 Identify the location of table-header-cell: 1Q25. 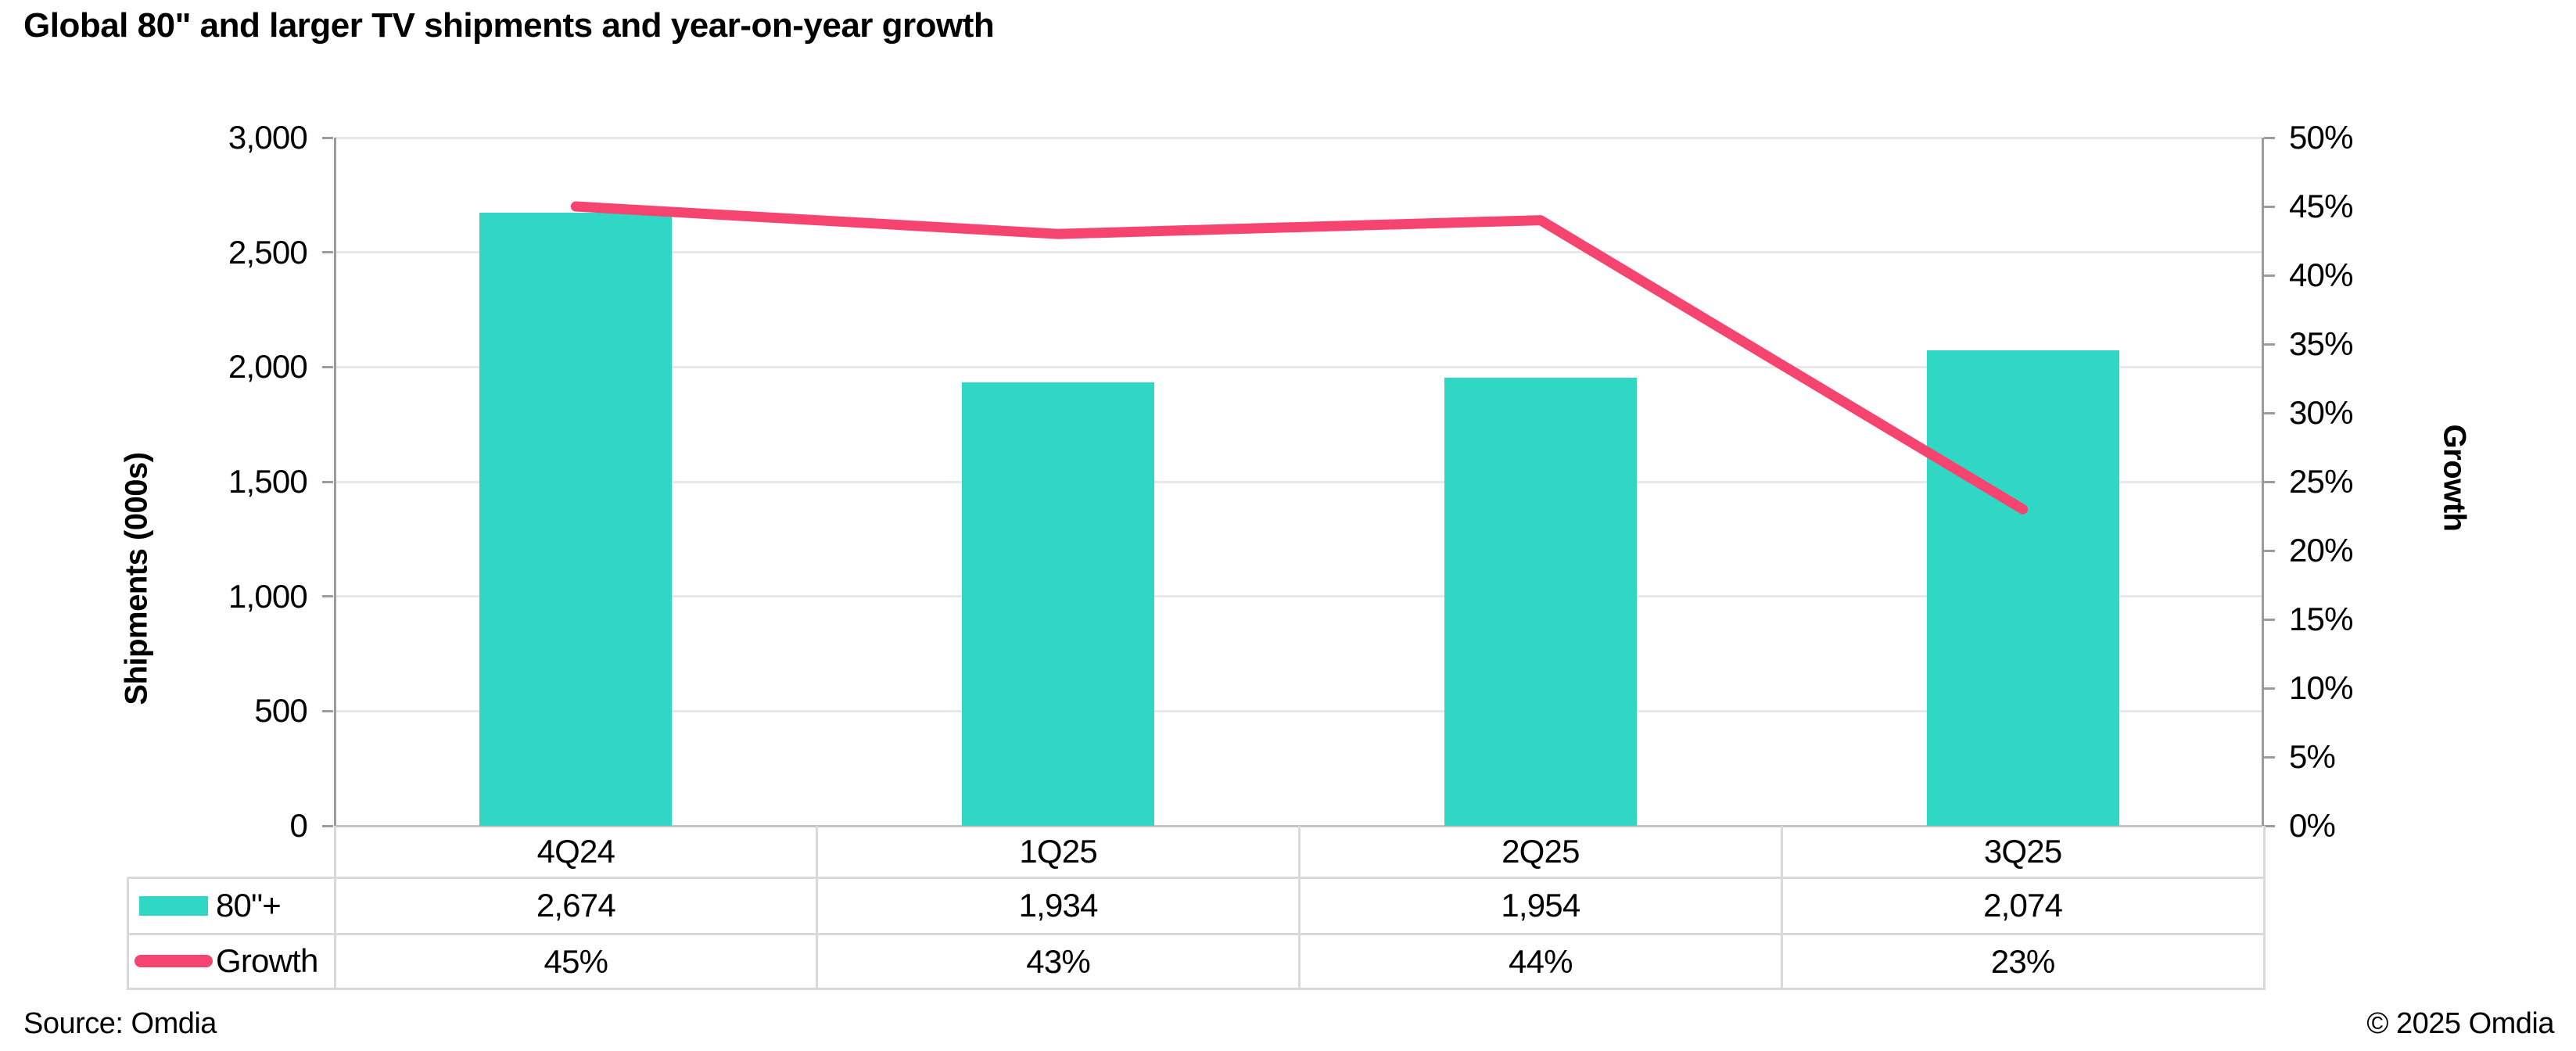
(1058, 852).